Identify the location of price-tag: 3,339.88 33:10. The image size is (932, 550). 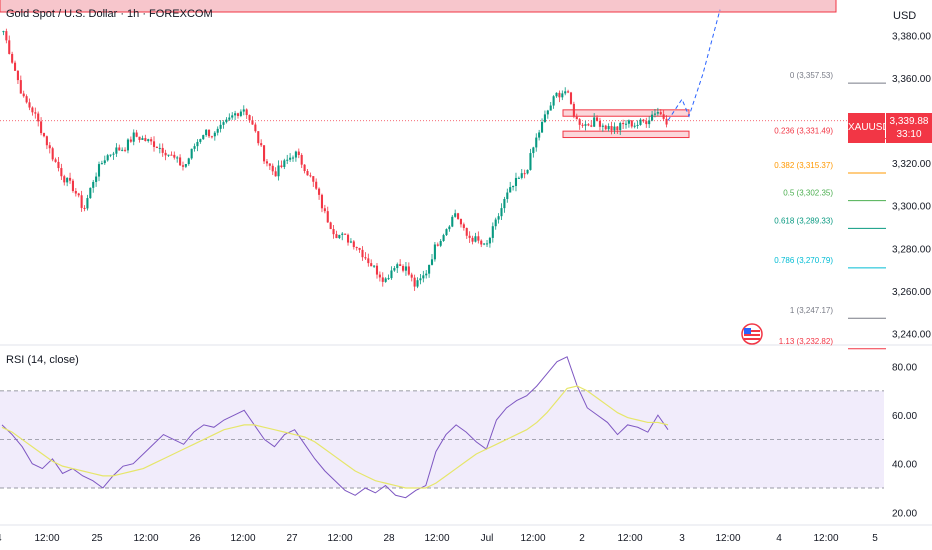
(909, 128).